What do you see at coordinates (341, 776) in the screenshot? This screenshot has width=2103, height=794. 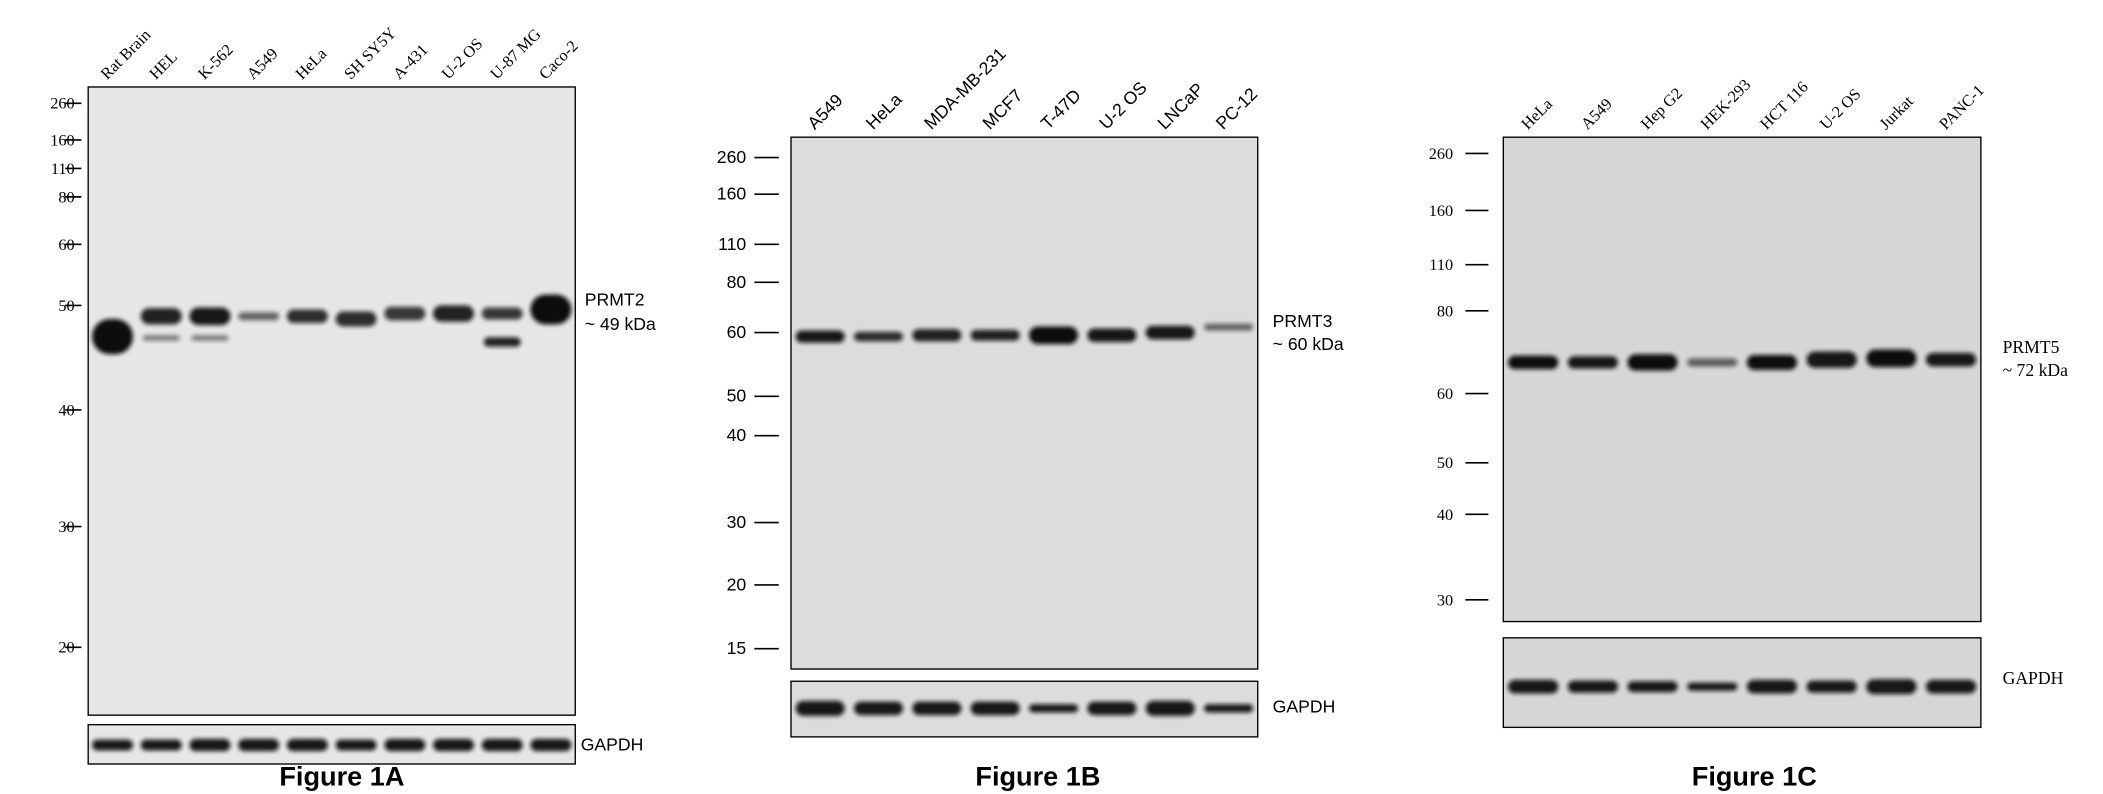 I see `caption: Figure 1A` at bounding box center [341, 776].